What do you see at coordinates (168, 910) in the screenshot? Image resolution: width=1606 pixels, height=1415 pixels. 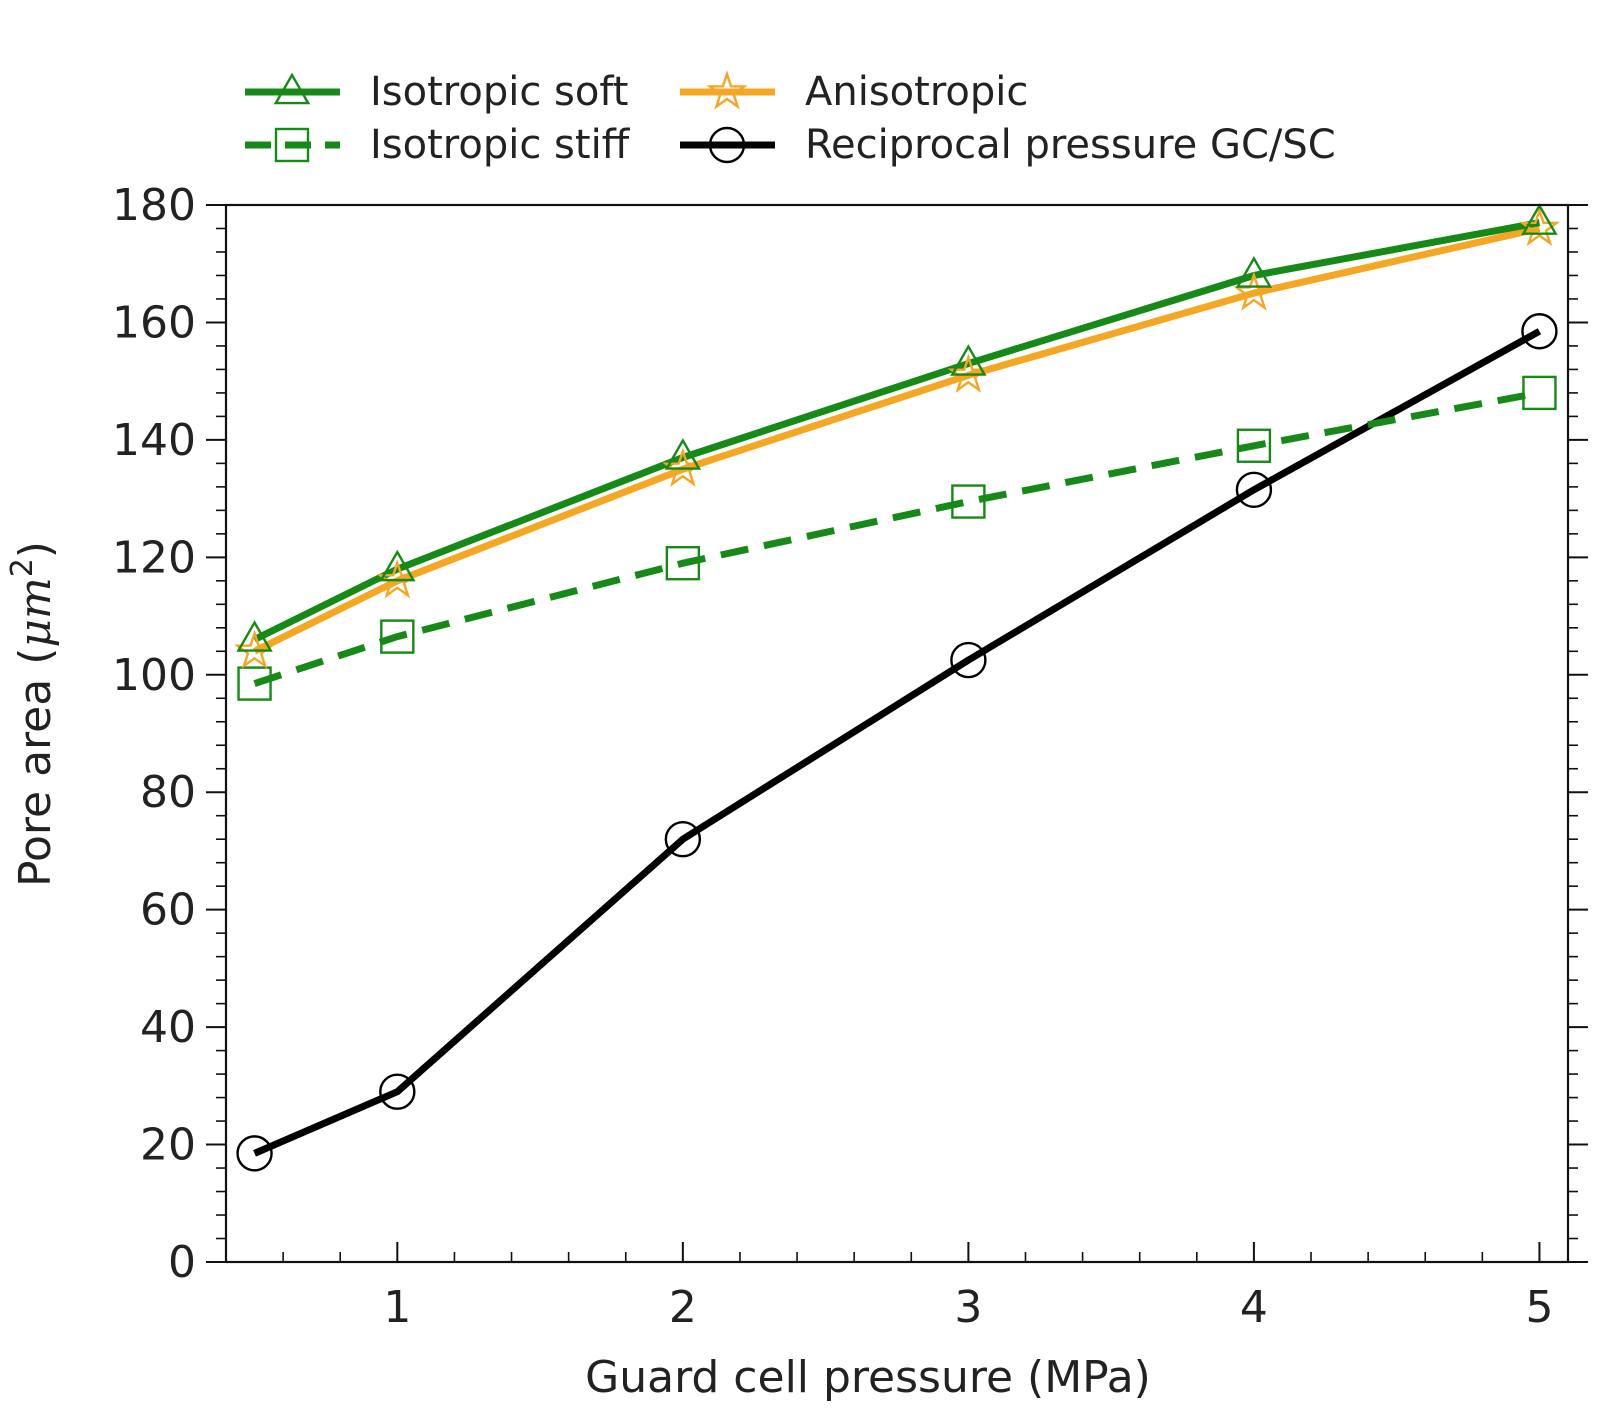 I see `y-tick-label: 60` at bounding box center [168, 910].